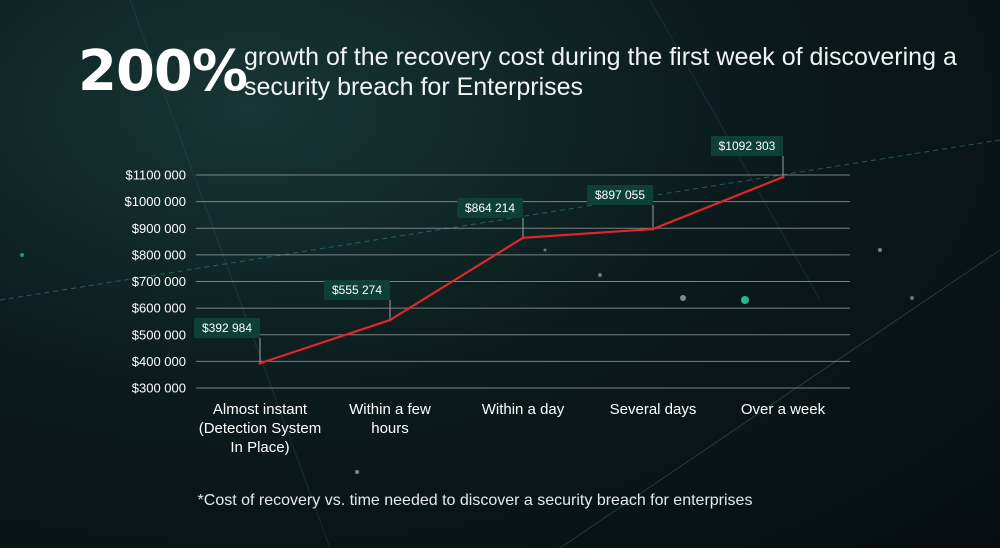 The width and height of the screenshot is (1000, 548). I want to click on data-label: $897 055, so click(620, 195).